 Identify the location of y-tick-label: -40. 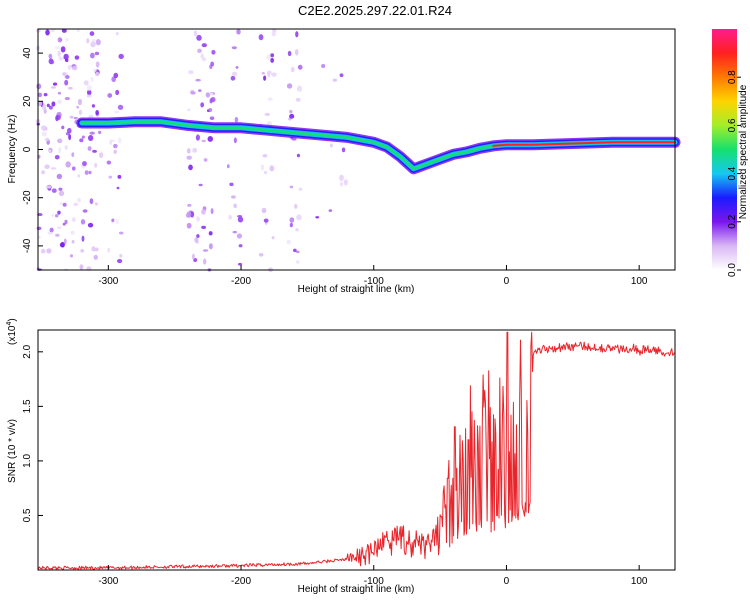
(27, 245).